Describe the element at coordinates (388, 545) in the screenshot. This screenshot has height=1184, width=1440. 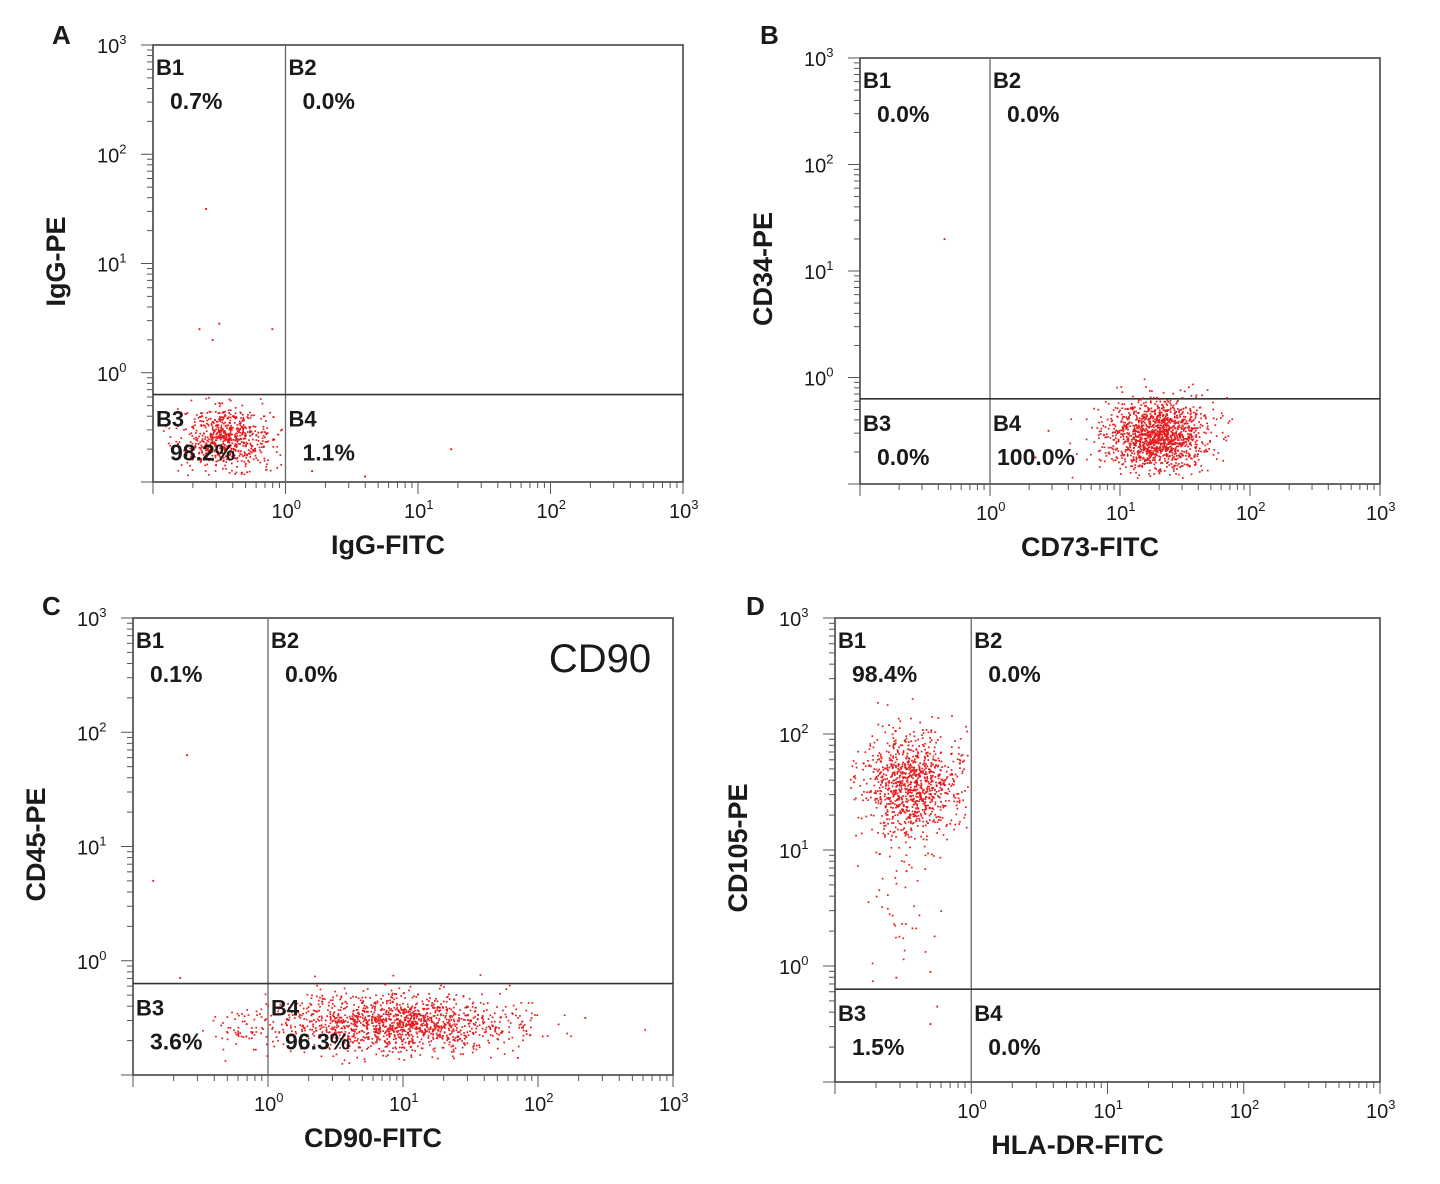
I see `x-axis-label: IgG-FITC` at that location.